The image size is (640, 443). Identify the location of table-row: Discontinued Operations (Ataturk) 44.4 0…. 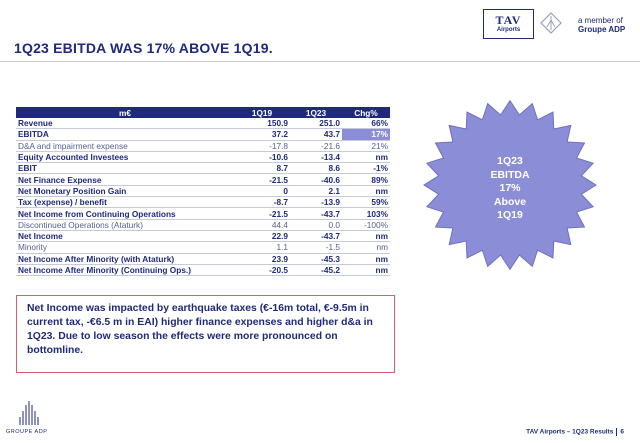
(203, 225).